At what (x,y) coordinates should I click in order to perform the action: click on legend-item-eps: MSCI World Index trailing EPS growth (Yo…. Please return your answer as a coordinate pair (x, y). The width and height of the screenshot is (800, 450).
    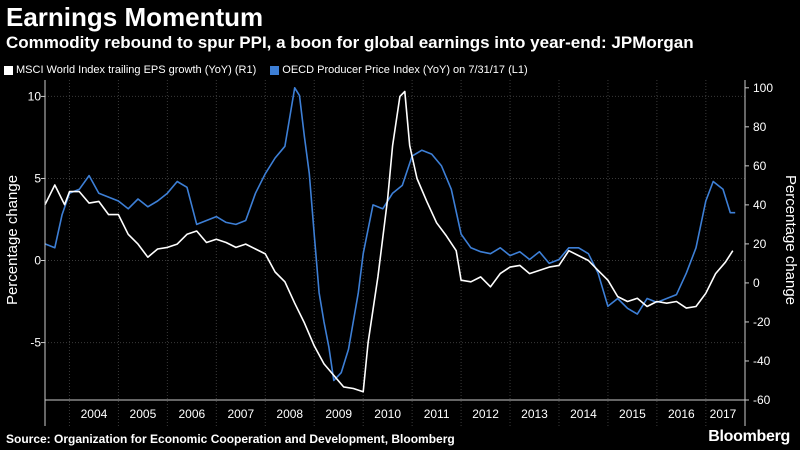
    Looking at the image, I should click on (130, 70).